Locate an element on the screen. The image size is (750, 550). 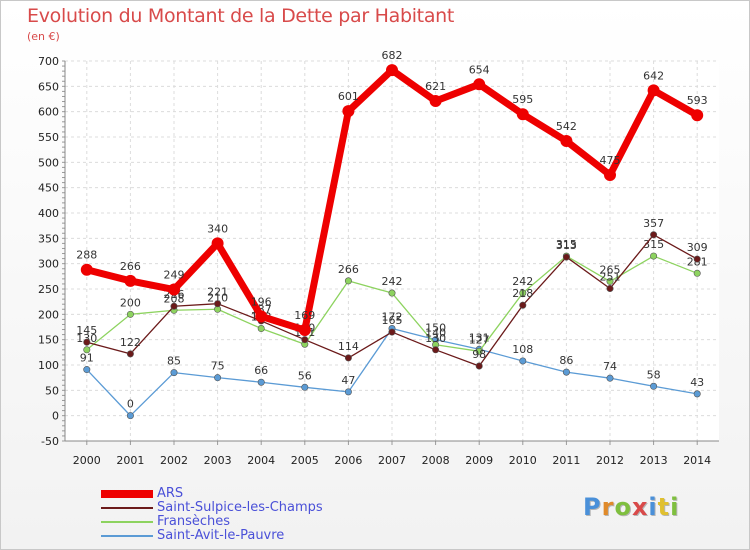
legend-item: Saint-Sulpice-les-Champs is located at coordinates (212, 508).